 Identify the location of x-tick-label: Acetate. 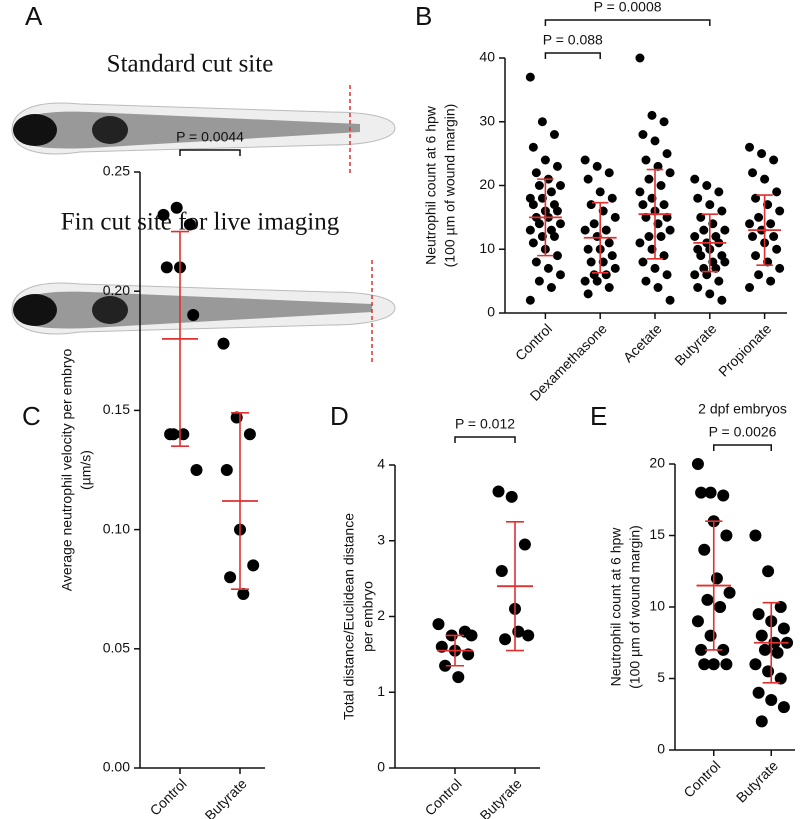
(642, 342).